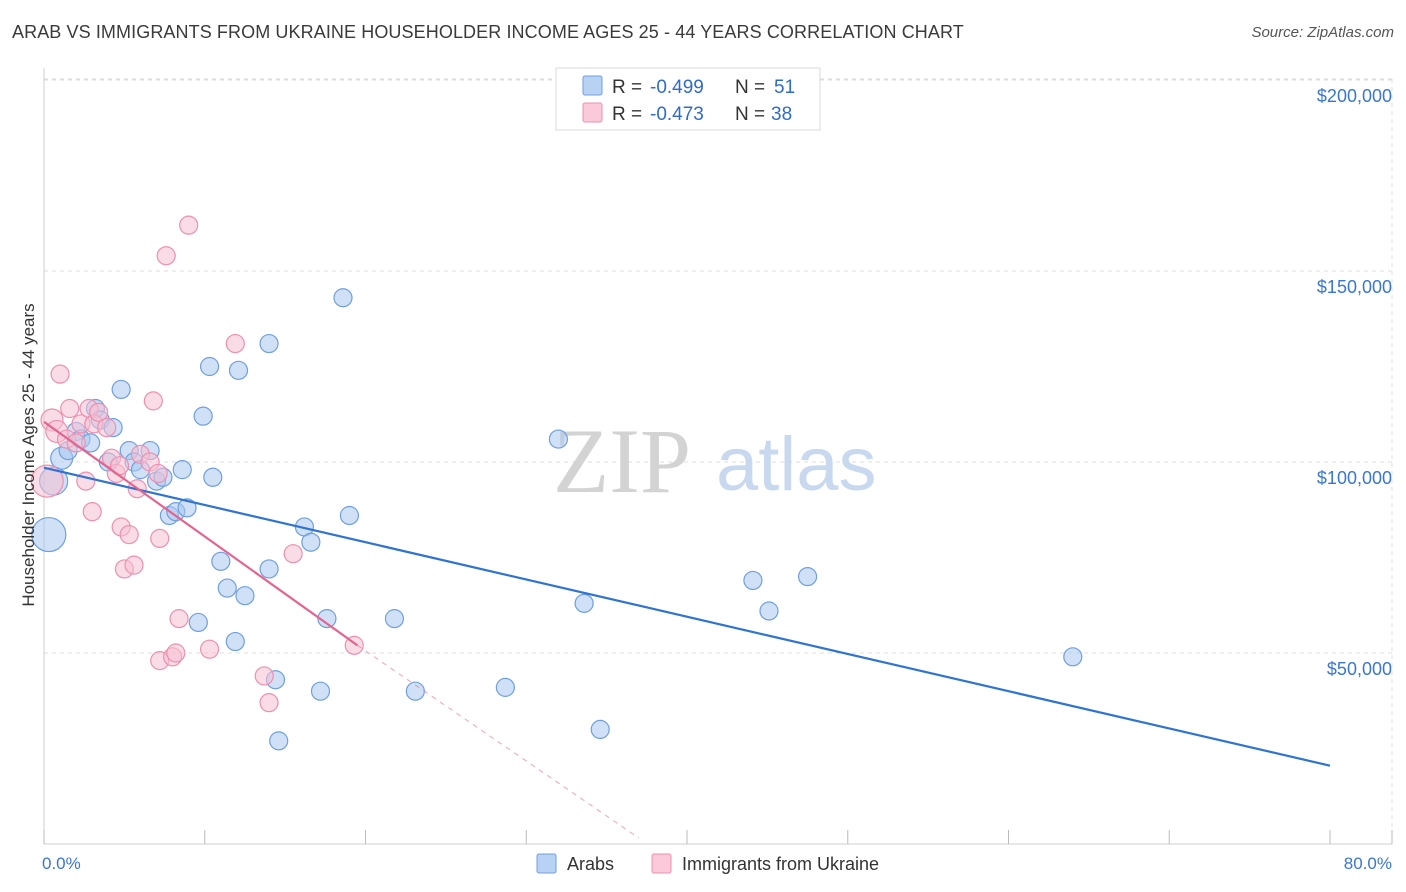 The height and width of the screenshot is (892, 1406). I want to click on y-axis-title: Householder Income Ages 25 - 44 years, so click(28, 454).